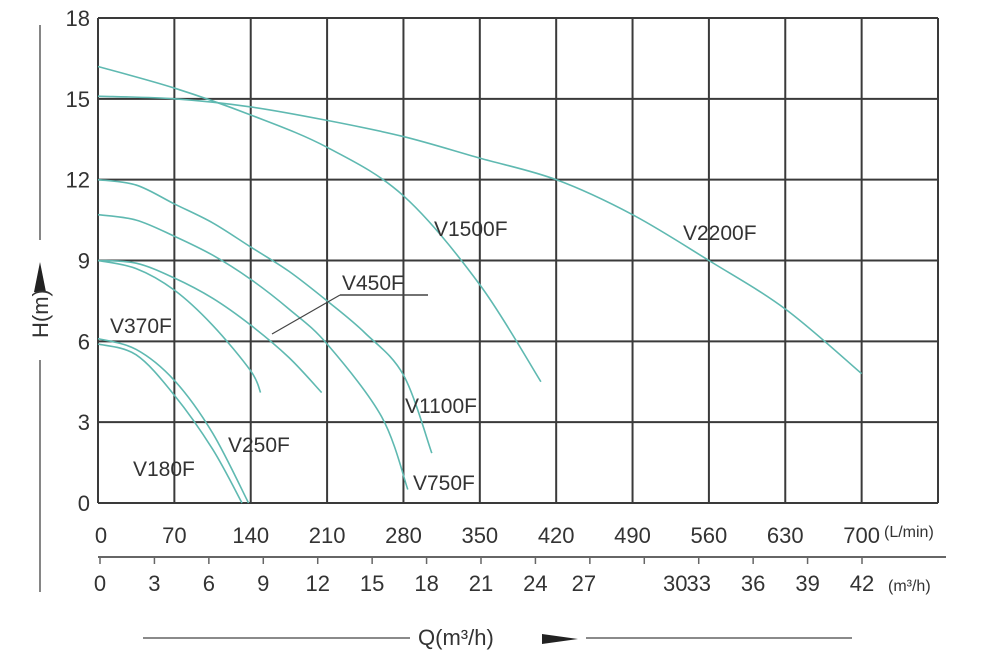  Describe the element at coordinates (306, 314) in the screenshot. I see `v450f-pointer-line` at that location.